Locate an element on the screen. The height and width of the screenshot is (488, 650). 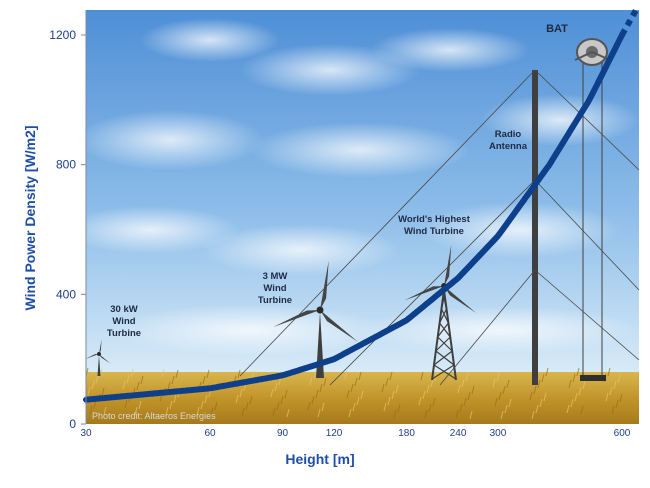
x-ticks: 30 60 90 120 180 240 300 600 is located at coordinates (355, 433).